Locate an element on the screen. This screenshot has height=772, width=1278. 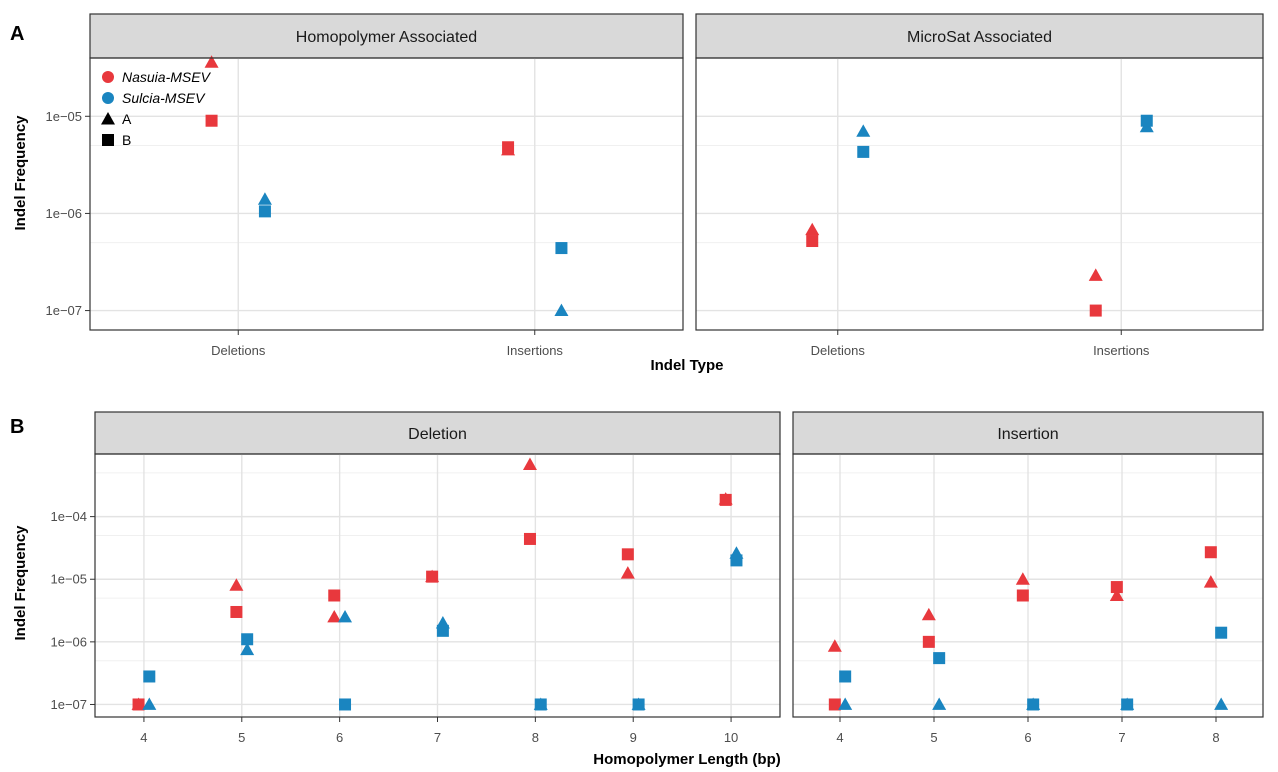
legend-color-label: Nasuia-MSEV is located at coordinates (167, 77).